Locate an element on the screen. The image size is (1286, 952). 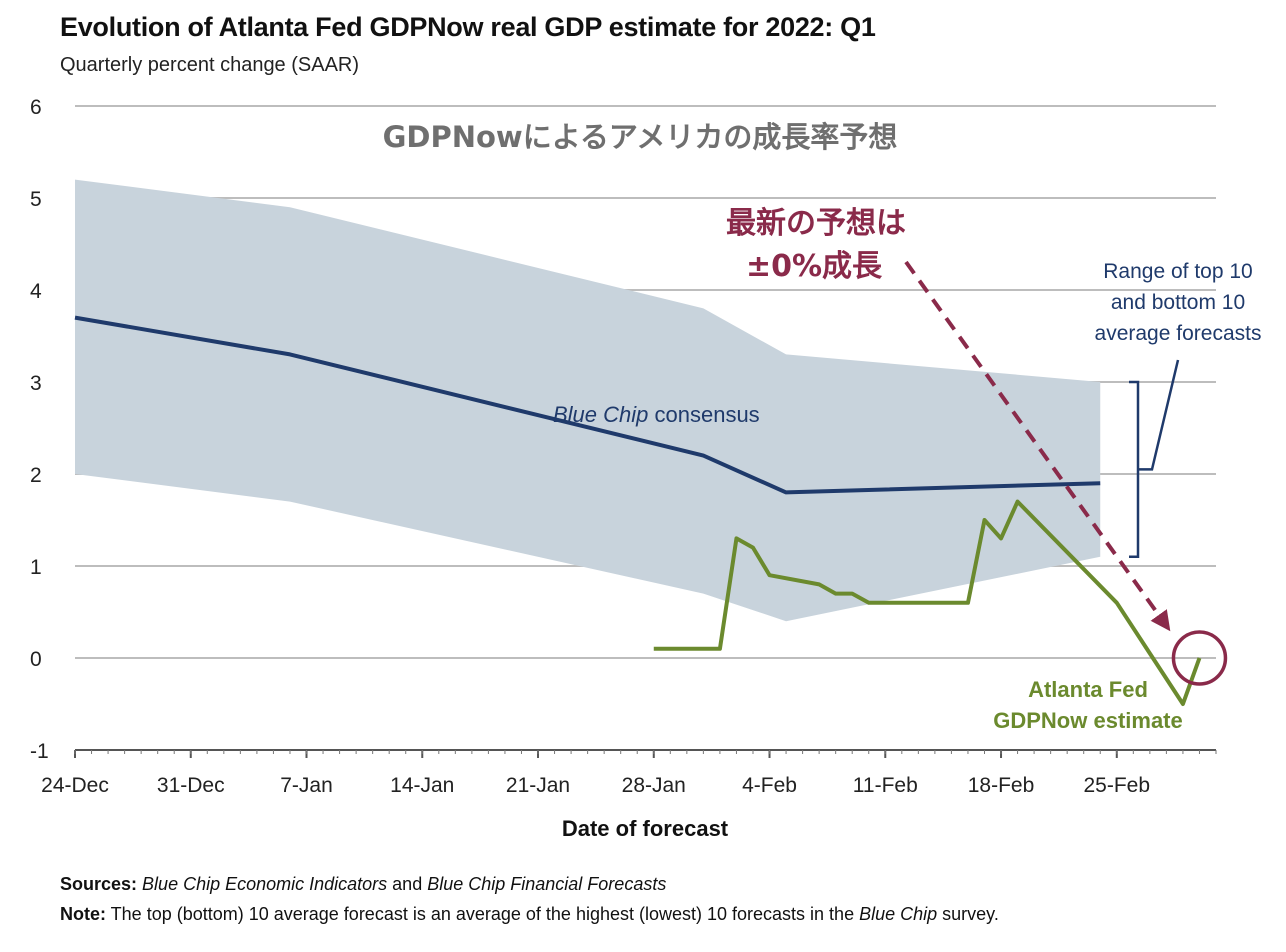
range-label-line: and bottom 10 is located at coordinates (1178, 302).